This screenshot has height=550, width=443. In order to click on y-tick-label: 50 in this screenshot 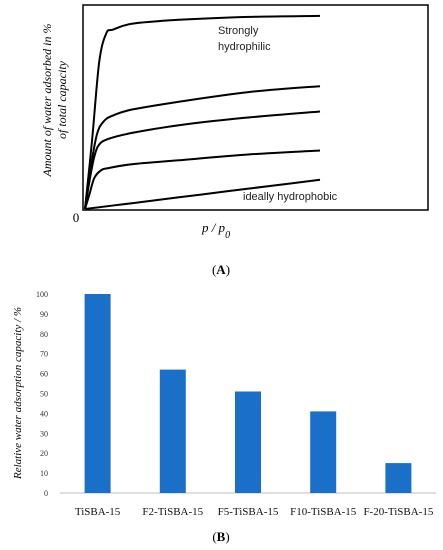, I will do `click(44, 394)`.